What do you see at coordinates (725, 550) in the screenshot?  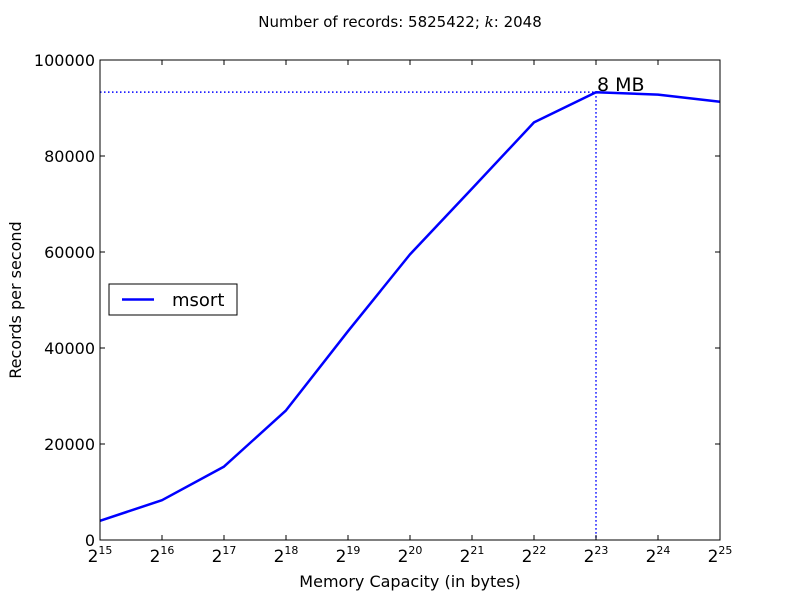 I see `x-tick-exponent: 25` at bounding box center [725, 550].